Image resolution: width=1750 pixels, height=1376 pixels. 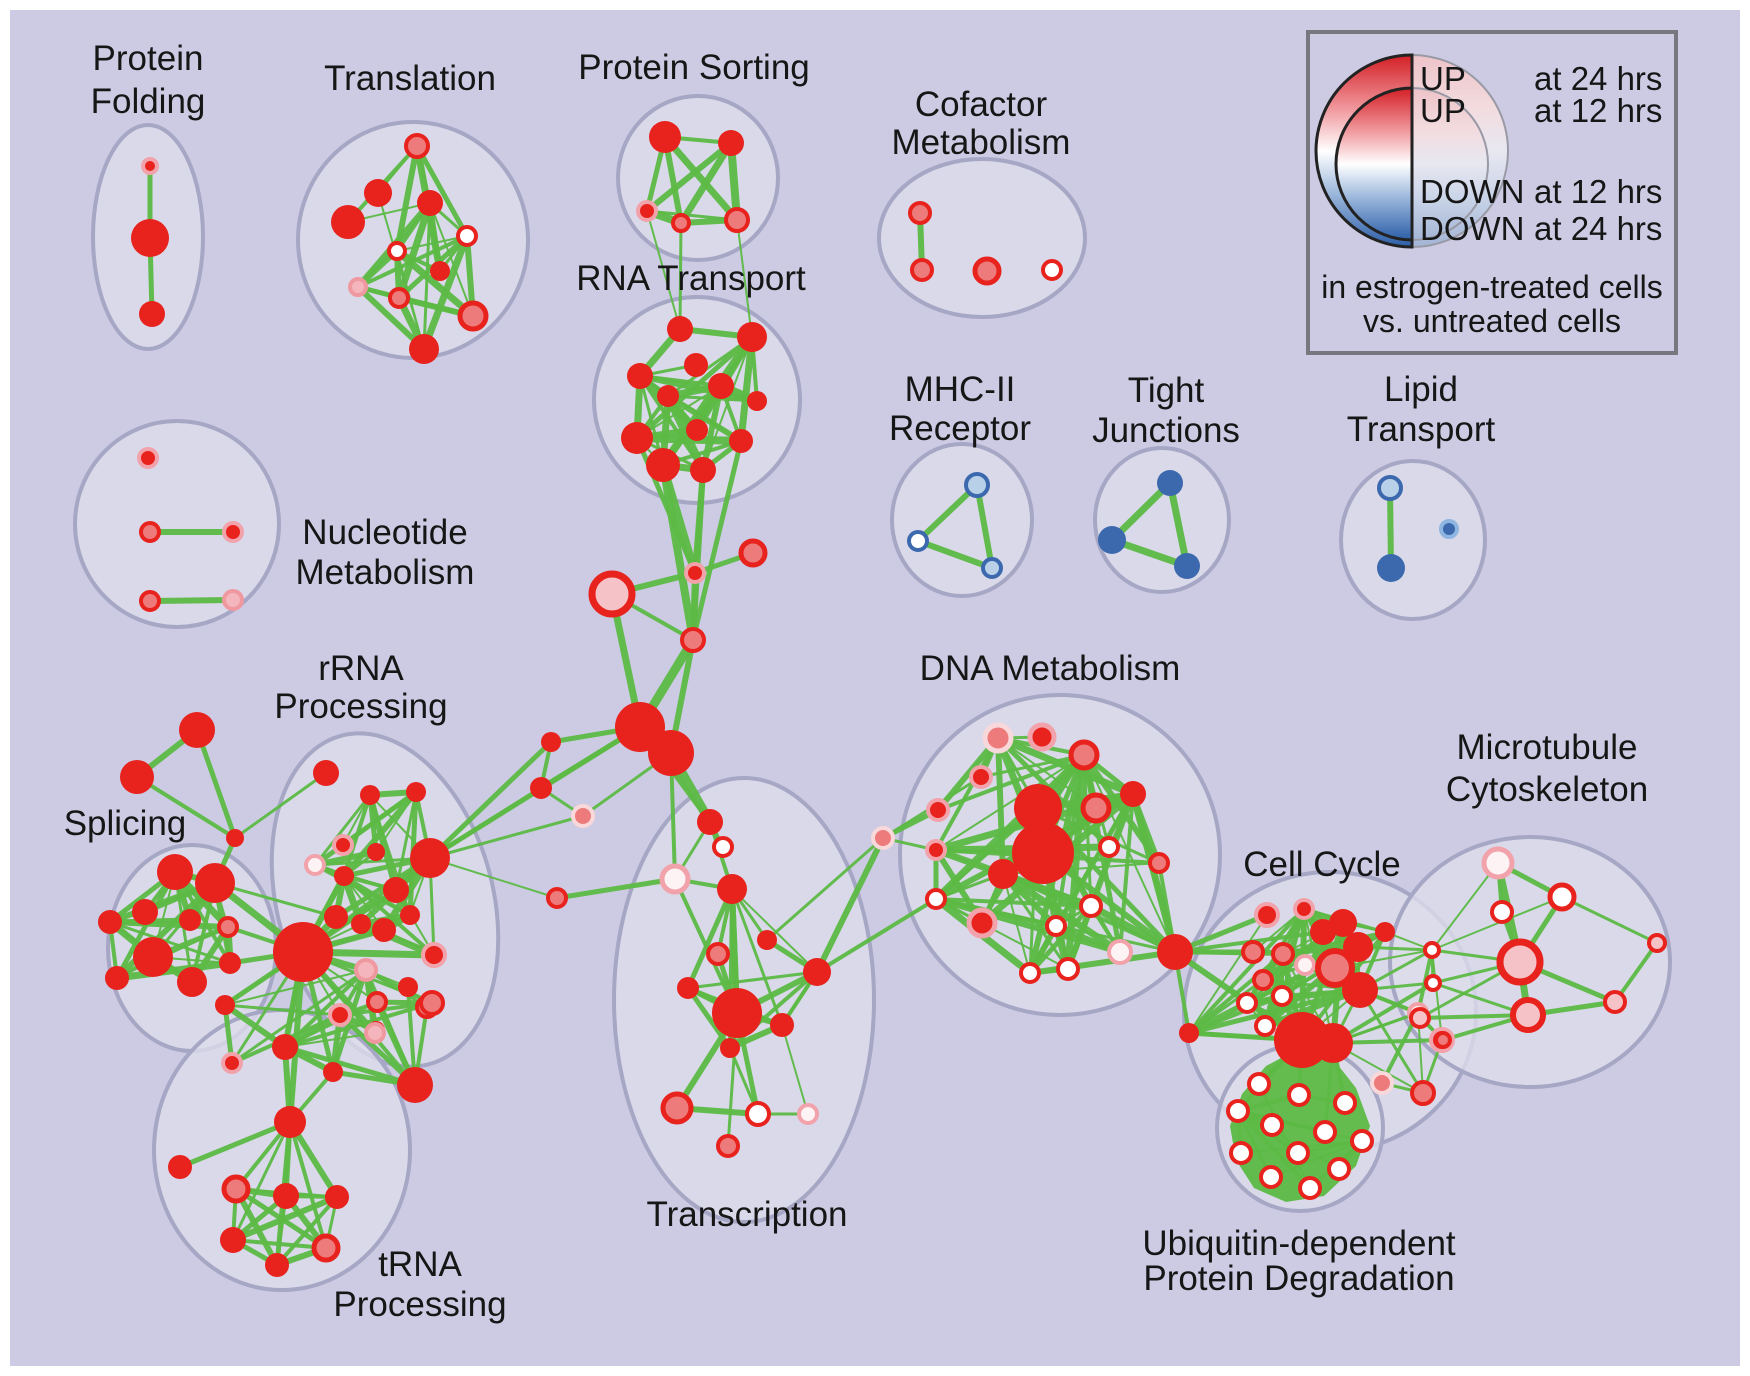 I want to click on node-sp1, so click(x=175, y=872).